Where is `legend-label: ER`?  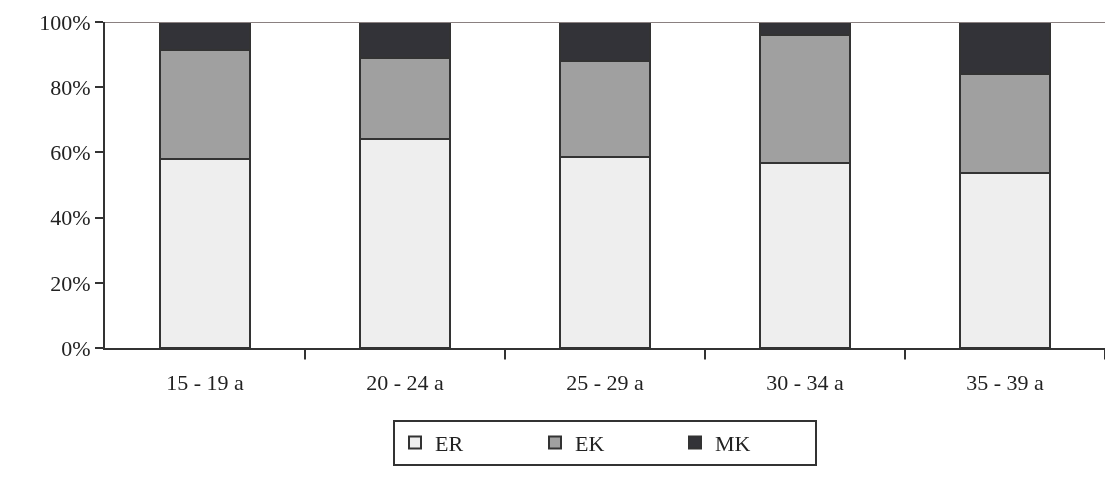 legend-label: ER is located at coordinates (449, 444).